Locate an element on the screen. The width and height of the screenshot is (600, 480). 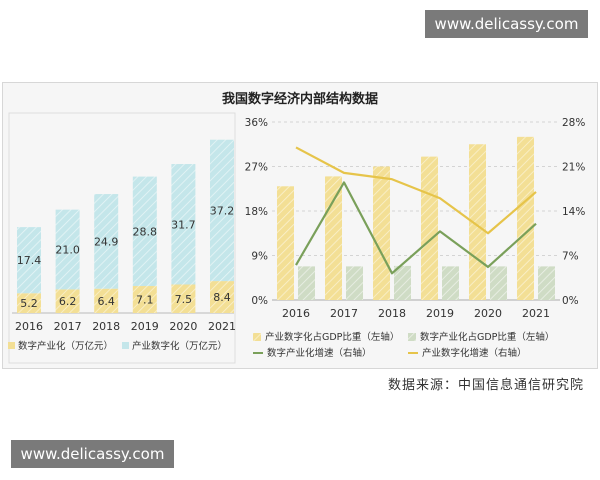
value-label-bottom: 6.4 is located at coordinates (106, 301).